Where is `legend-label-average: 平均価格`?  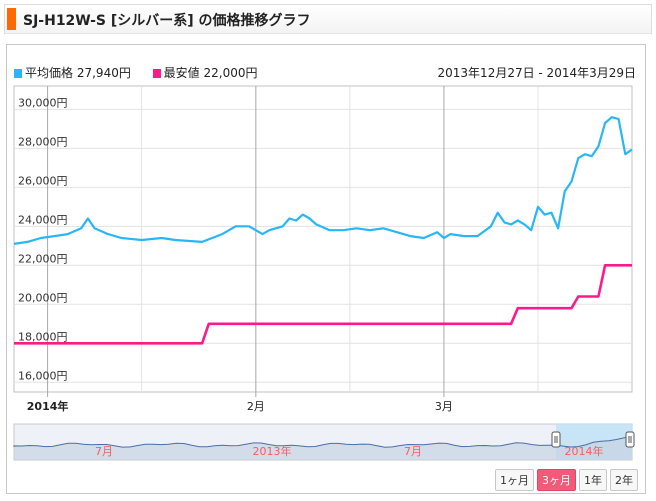
legend-label-average: 平均価格 is located at coordinates (49, 73).